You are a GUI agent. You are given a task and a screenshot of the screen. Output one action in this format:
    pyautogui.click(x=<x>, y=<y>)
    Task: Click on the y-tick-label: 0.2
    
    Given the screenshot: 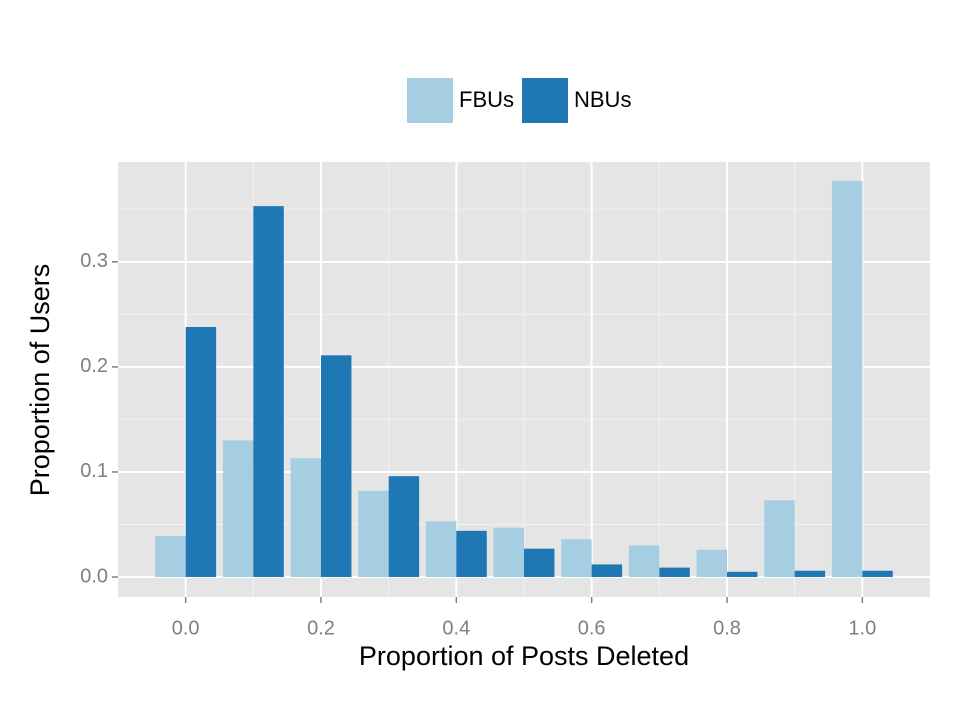 What is the action you would take?
    pyautogui.click(x=94, y=366)
    